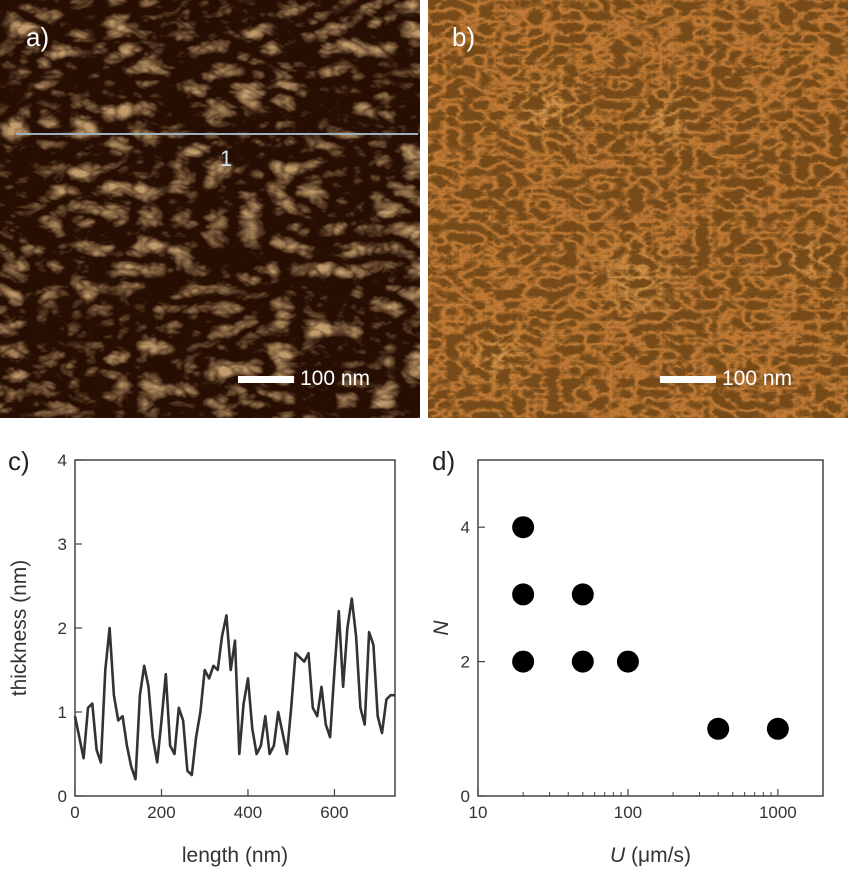  Describe the element at coordinates (688, 379) in the screenshot. I see `scale-bar-b` at that location.